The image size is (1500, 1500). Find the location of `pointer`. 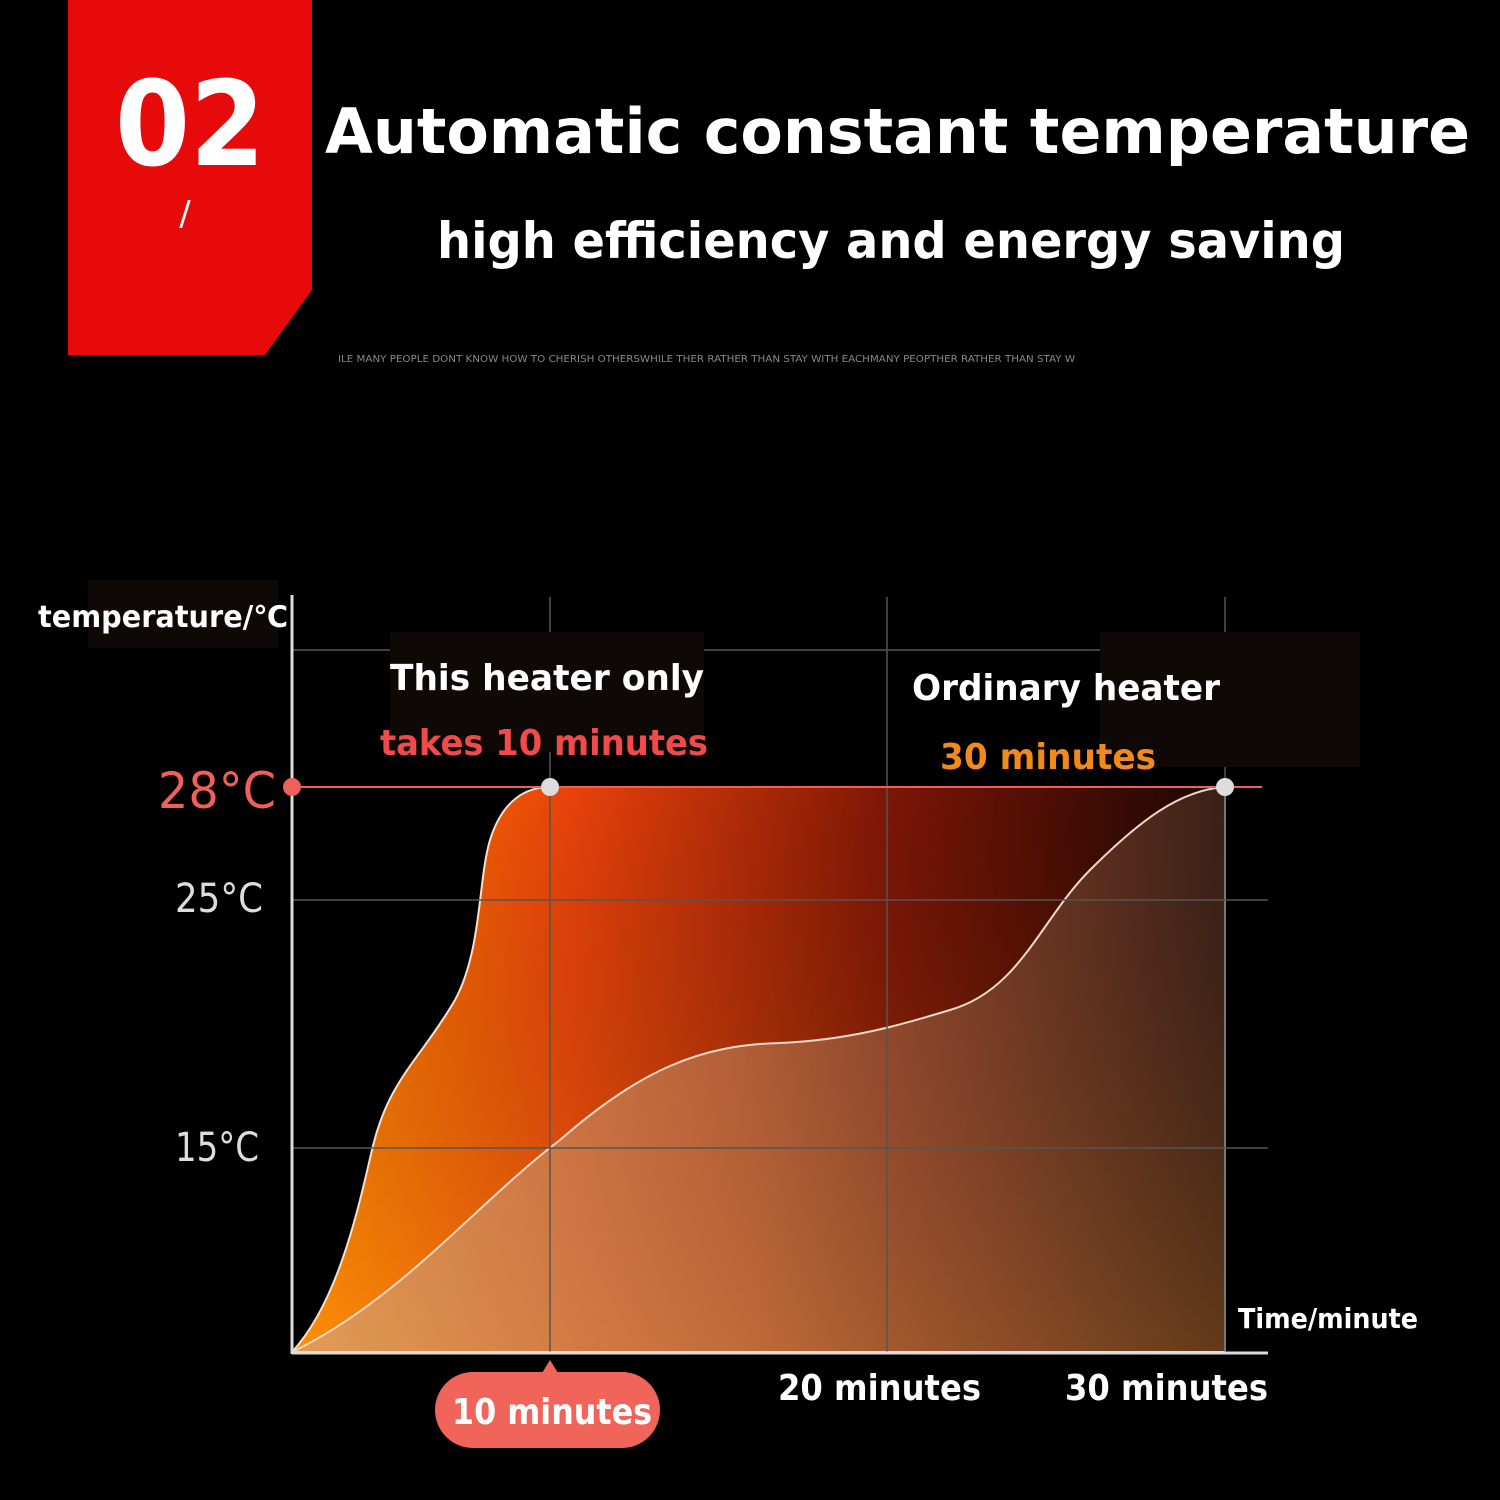

pointer is located at coordinates (550, 1366).